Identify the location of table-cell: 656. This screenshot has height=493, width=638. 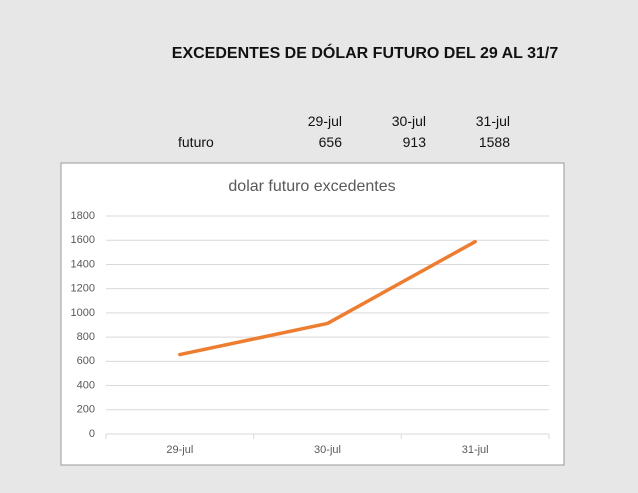
(330, 142).